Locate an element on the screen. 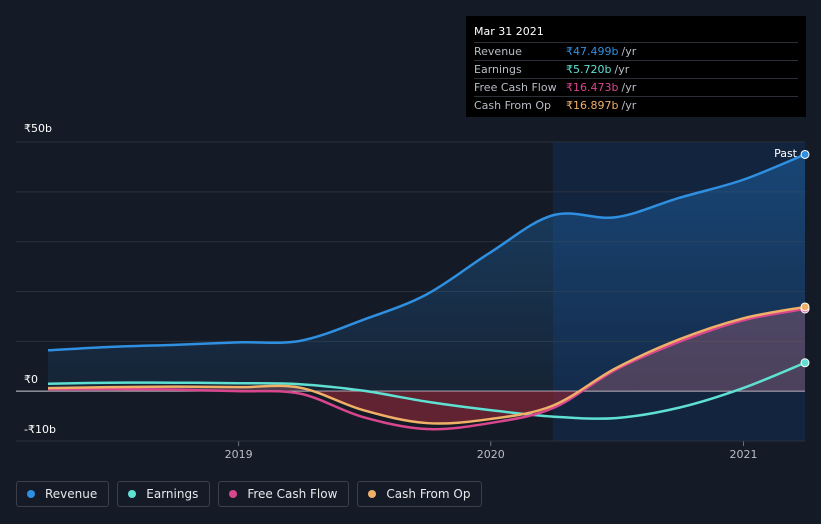  earnings-line is located at coordinates (426, 390).